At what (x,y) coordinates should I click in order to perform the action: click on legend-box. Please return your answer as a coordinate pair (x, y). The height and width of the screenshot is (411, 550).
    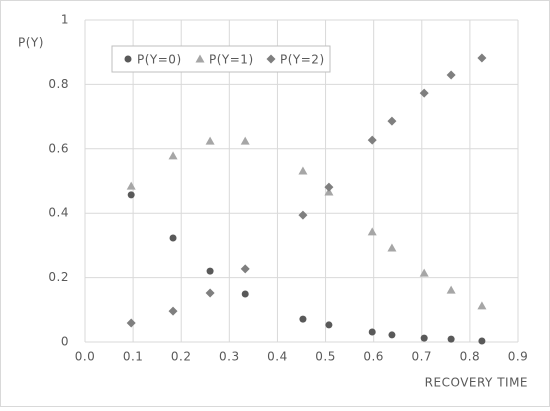
    Looking at the image, I should click on (221, 59).